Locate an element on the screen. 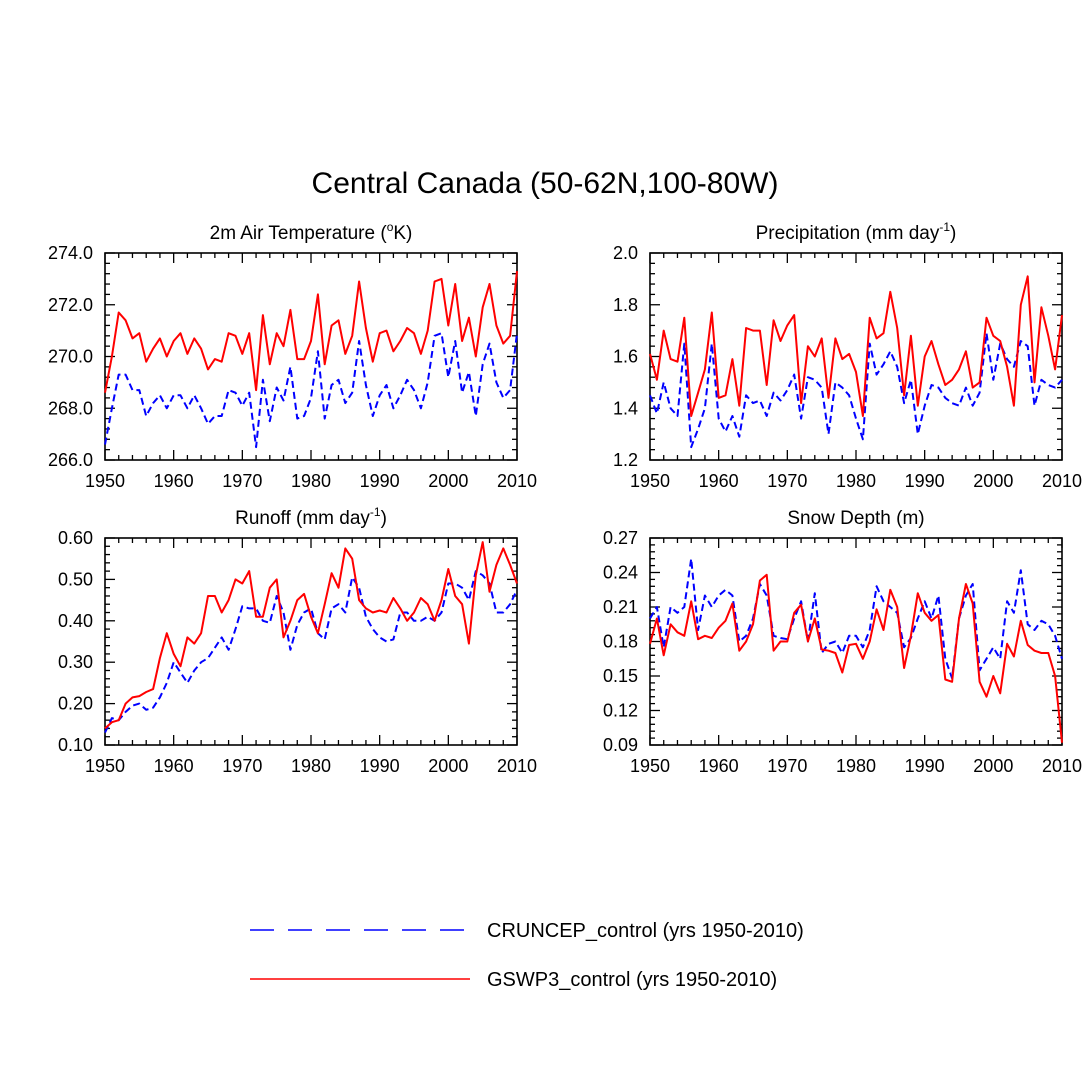 This screenshot has width=1090, height=1092. legend-label-gswp3: GSWP3_control (yrs 1950-2010) is located at coordinates (632, 980).